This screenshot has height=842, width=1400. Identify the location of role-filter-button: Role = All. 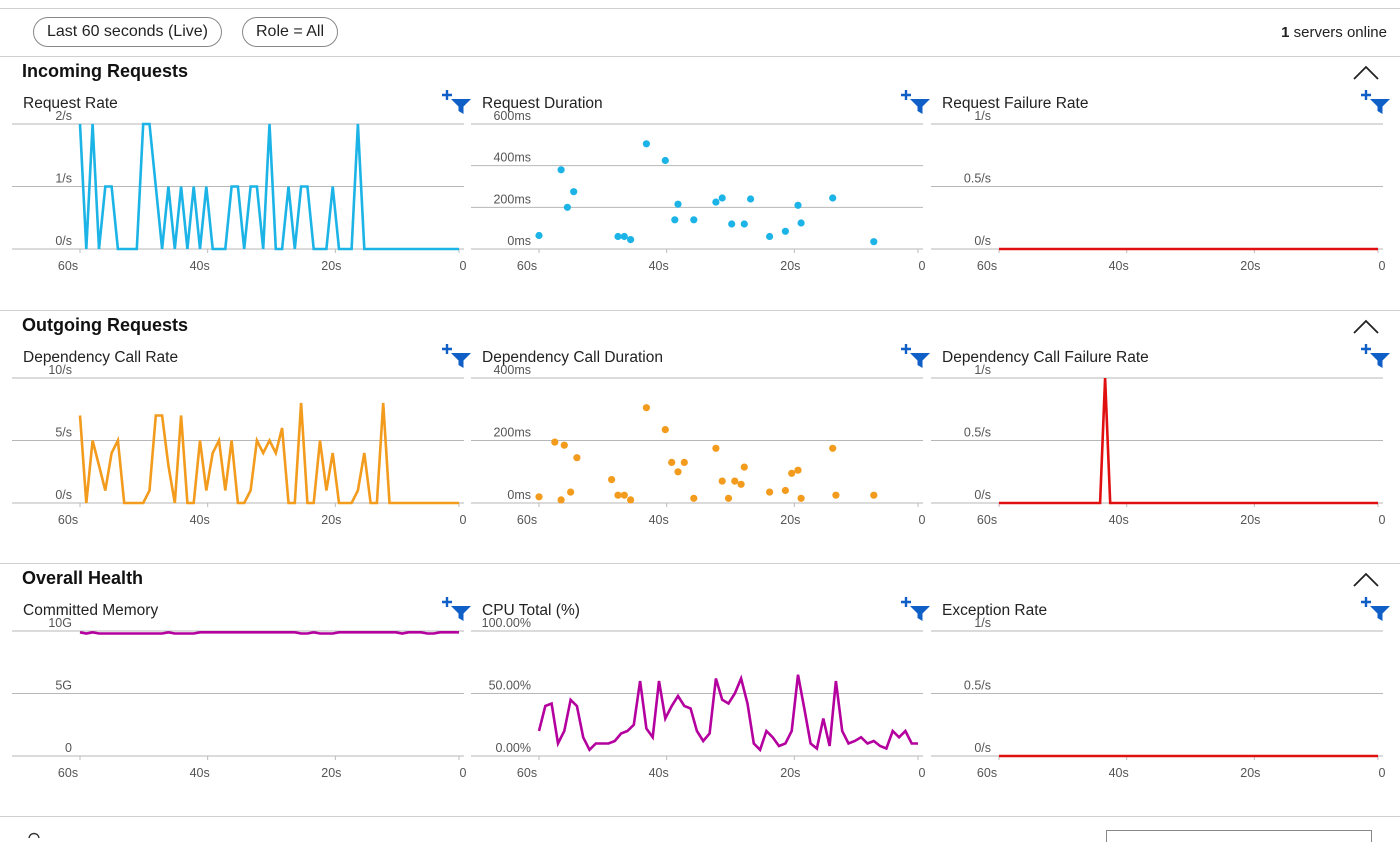
(290, 32).